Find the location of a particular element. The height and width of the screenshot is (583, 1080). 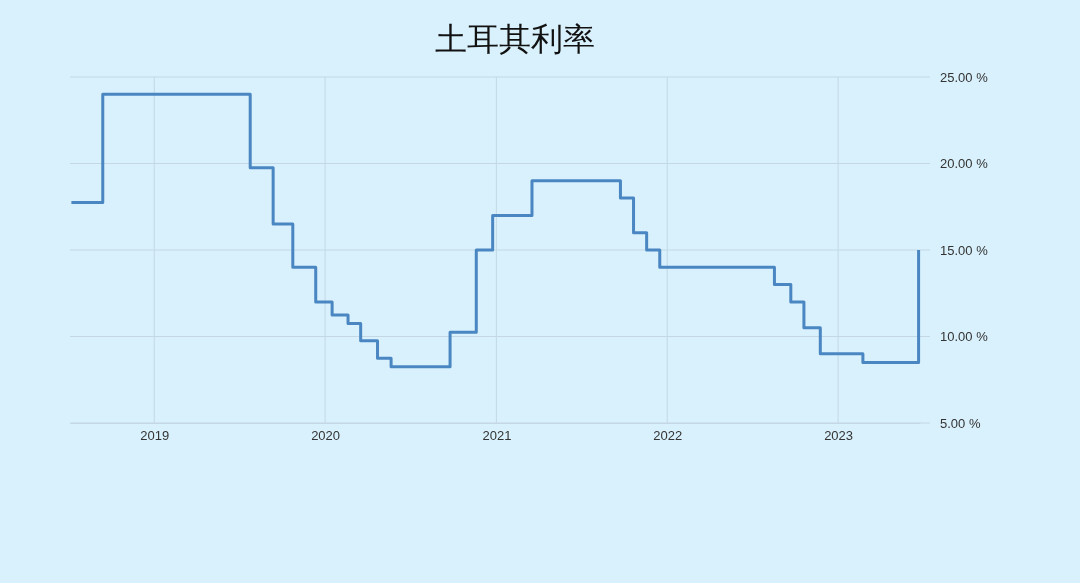

x-tick-label: 2023 is located at coordinates (839, 436).